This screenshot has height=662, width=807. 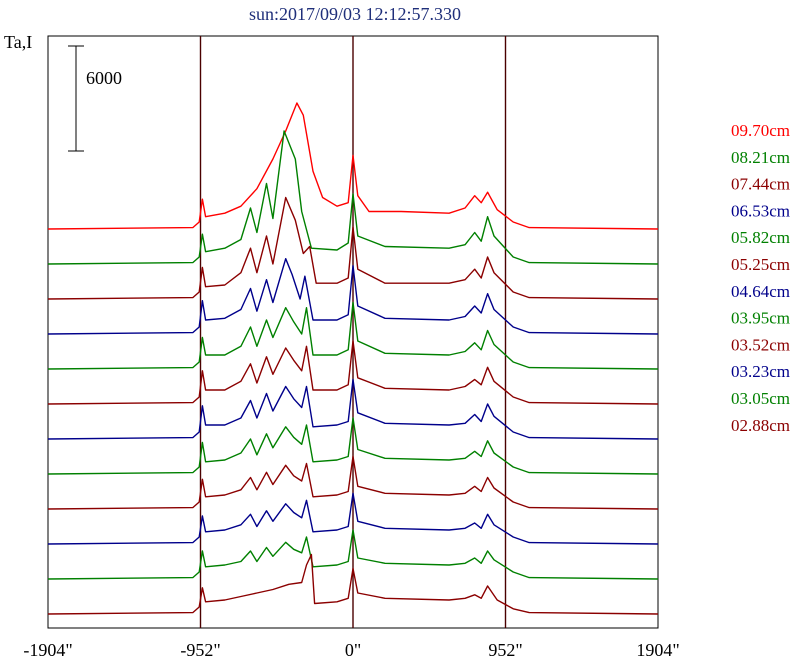 I want to click on x-tick-label-2: 0", so click(x=353, y=650).